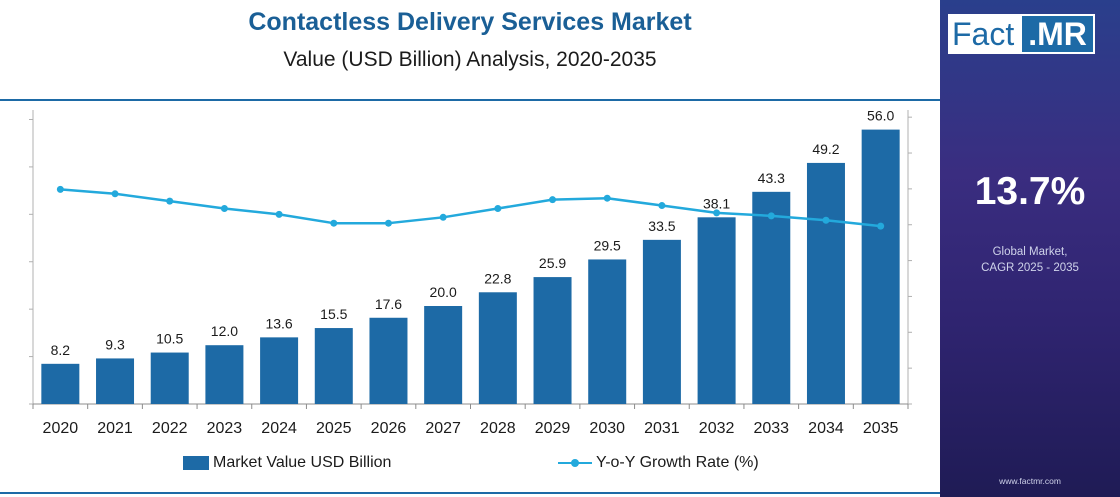 The height and width of the screenshot is (497, 1120). I want to click on growth-point-2031, so click(662, 206).